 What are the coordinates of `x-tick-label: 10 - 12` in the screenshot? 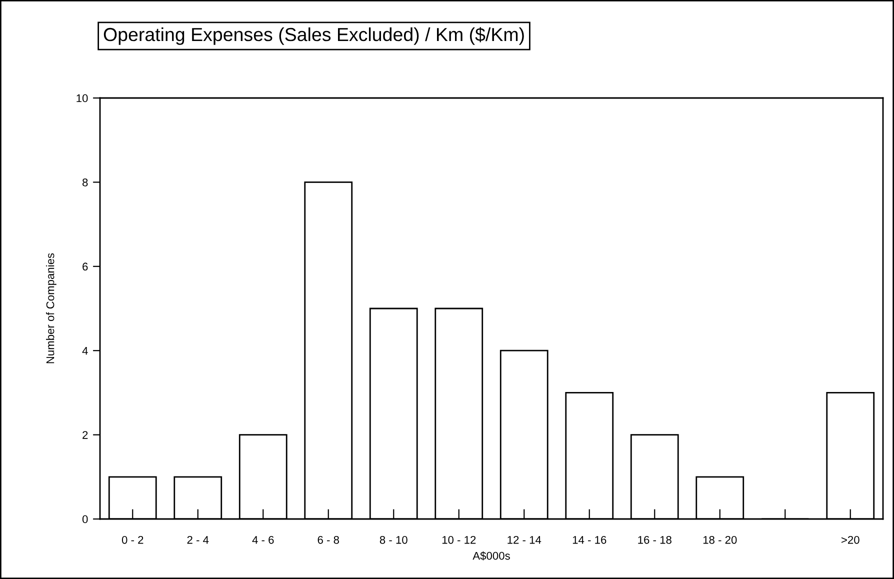 It's located at (459, 540).